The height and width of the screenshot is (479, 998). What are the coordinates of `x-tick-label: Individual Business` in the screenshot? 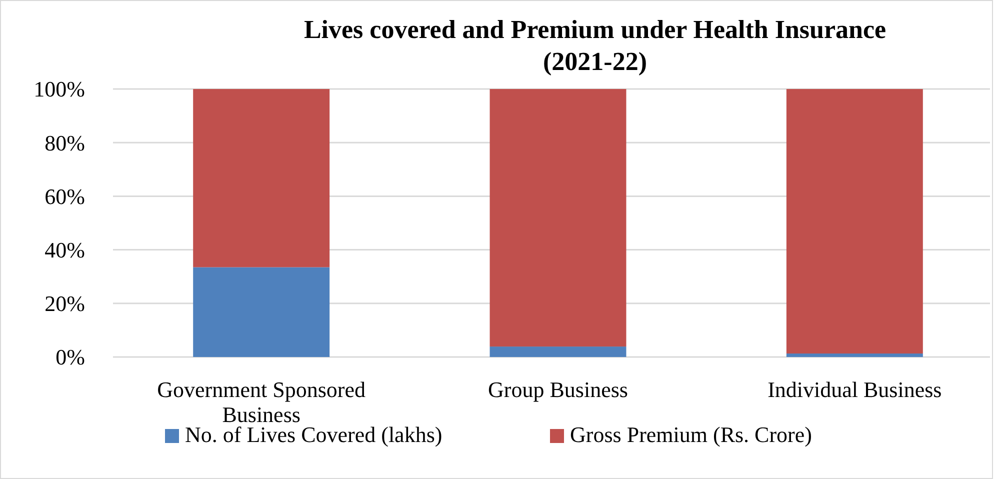 It's located at (855, 389).